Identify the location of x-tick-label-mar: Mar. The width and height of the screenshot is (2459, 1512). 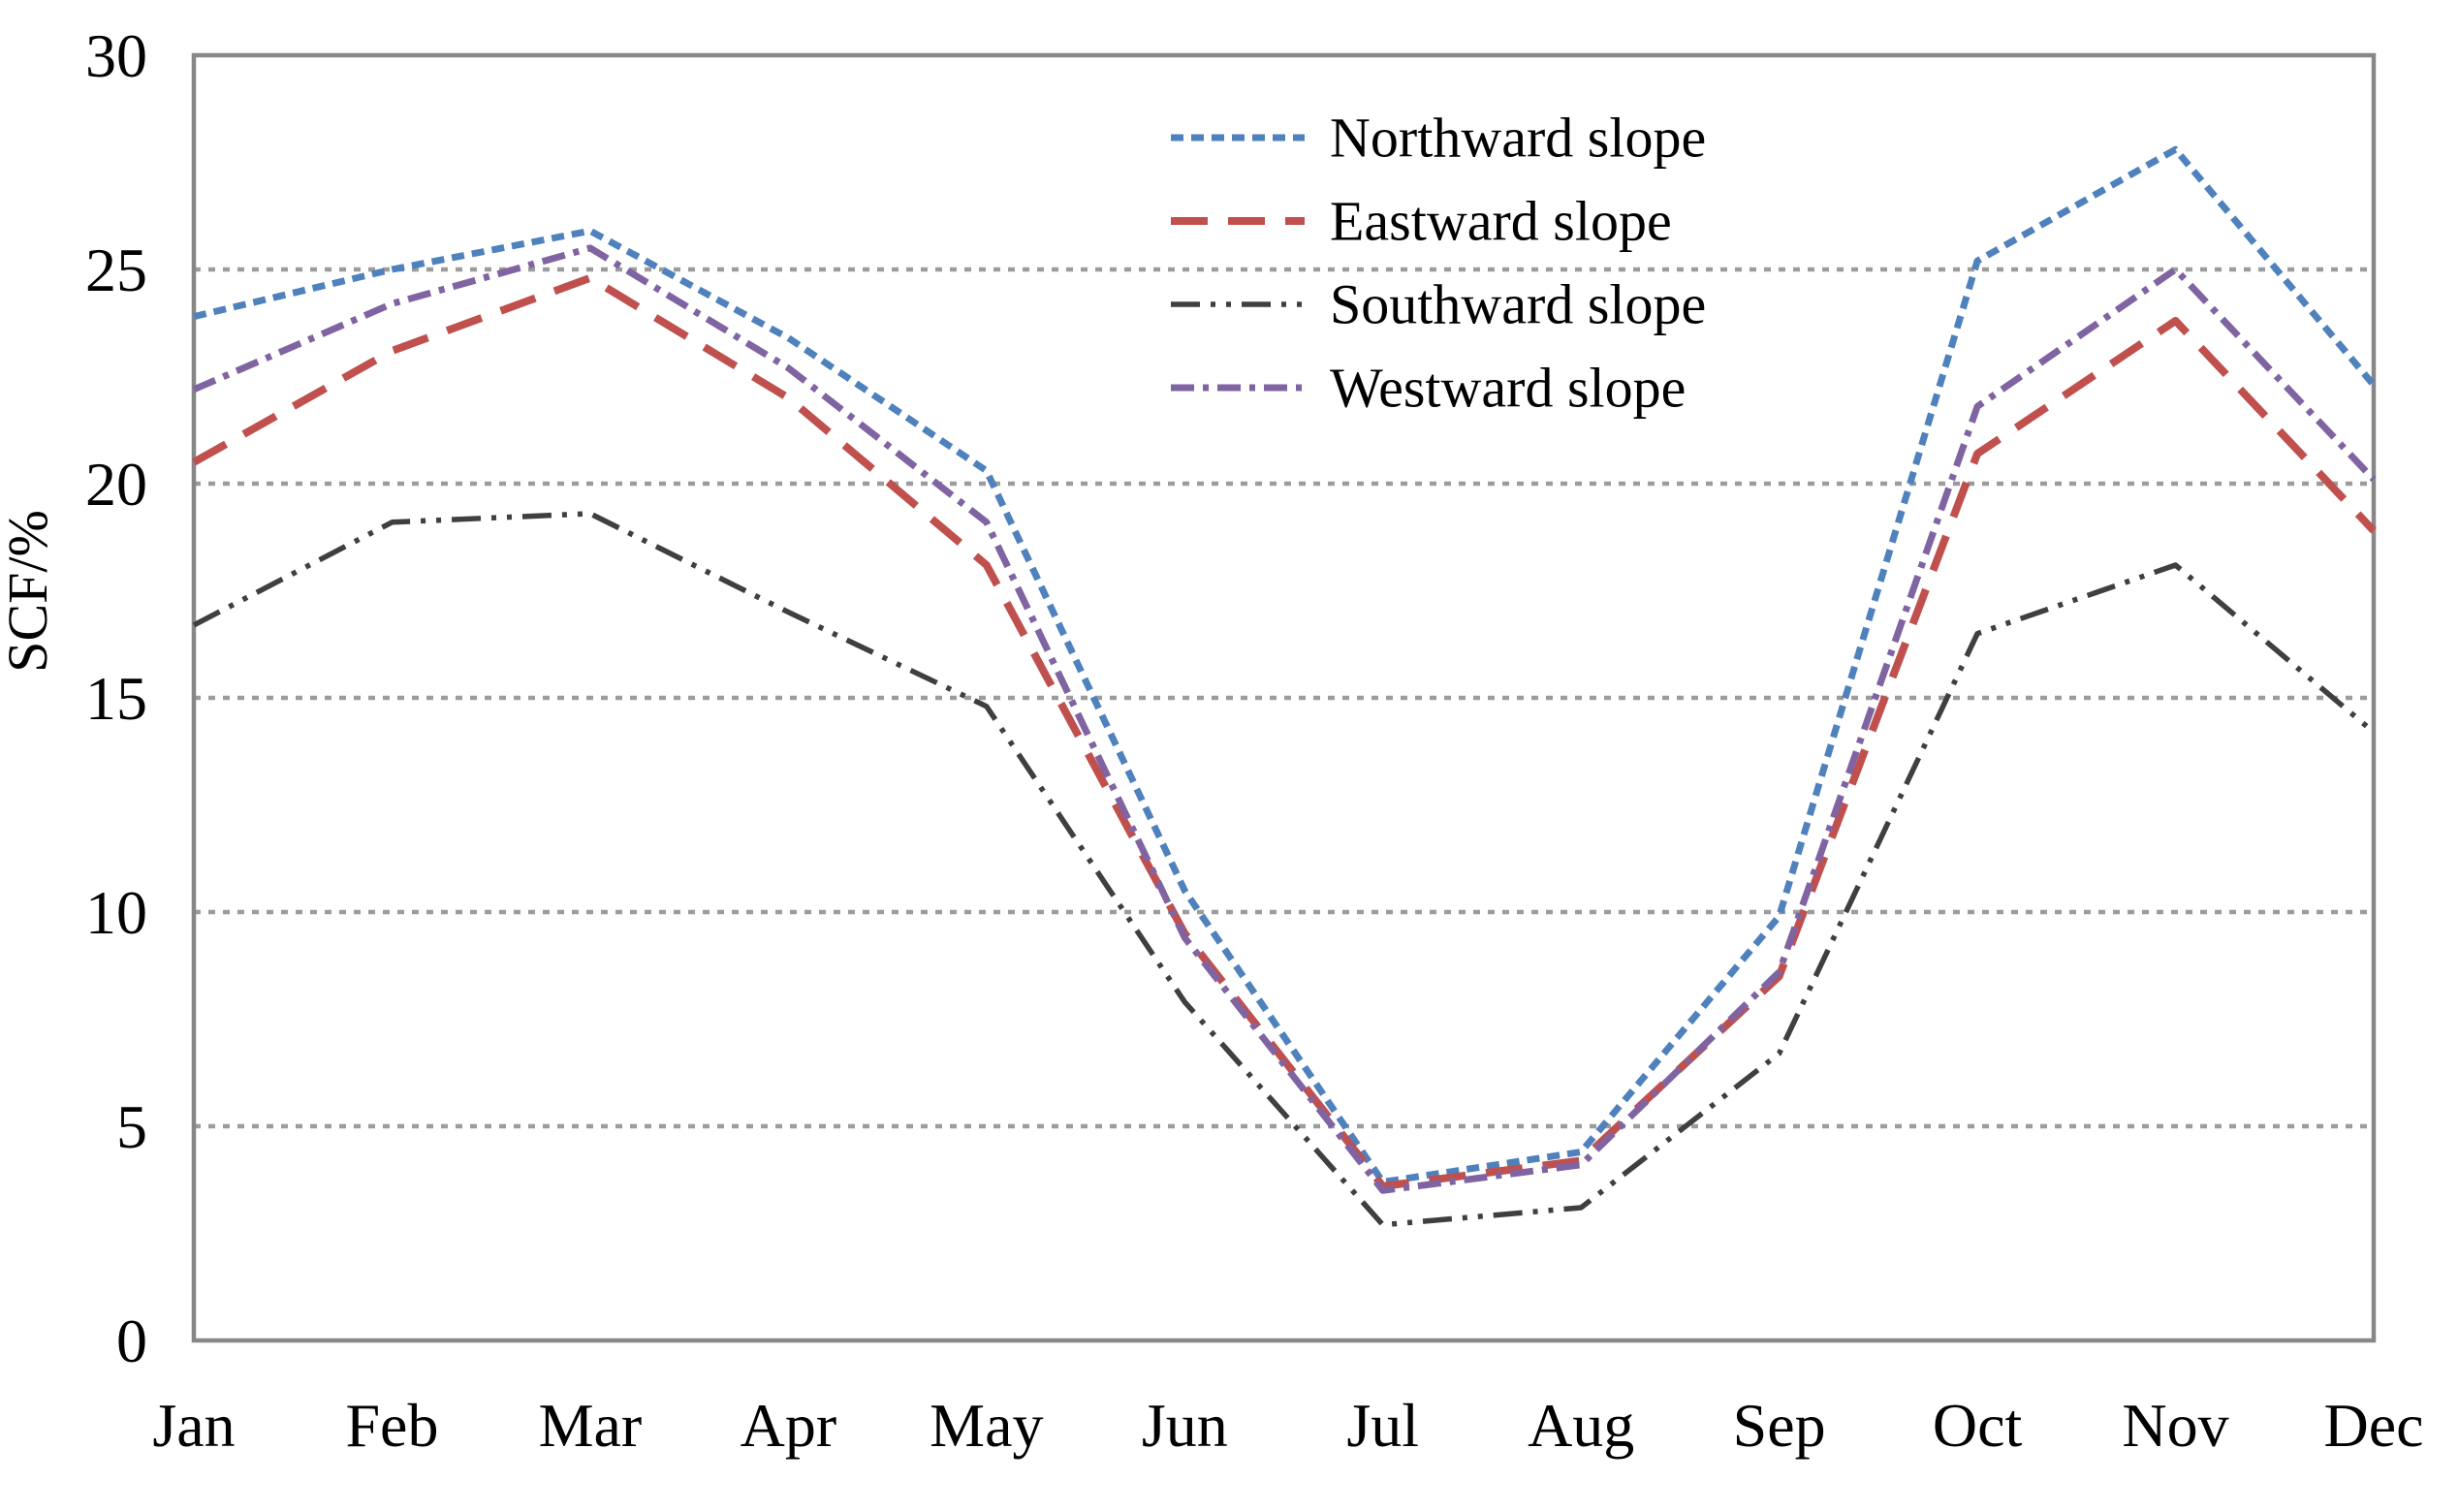
(591, 1426).